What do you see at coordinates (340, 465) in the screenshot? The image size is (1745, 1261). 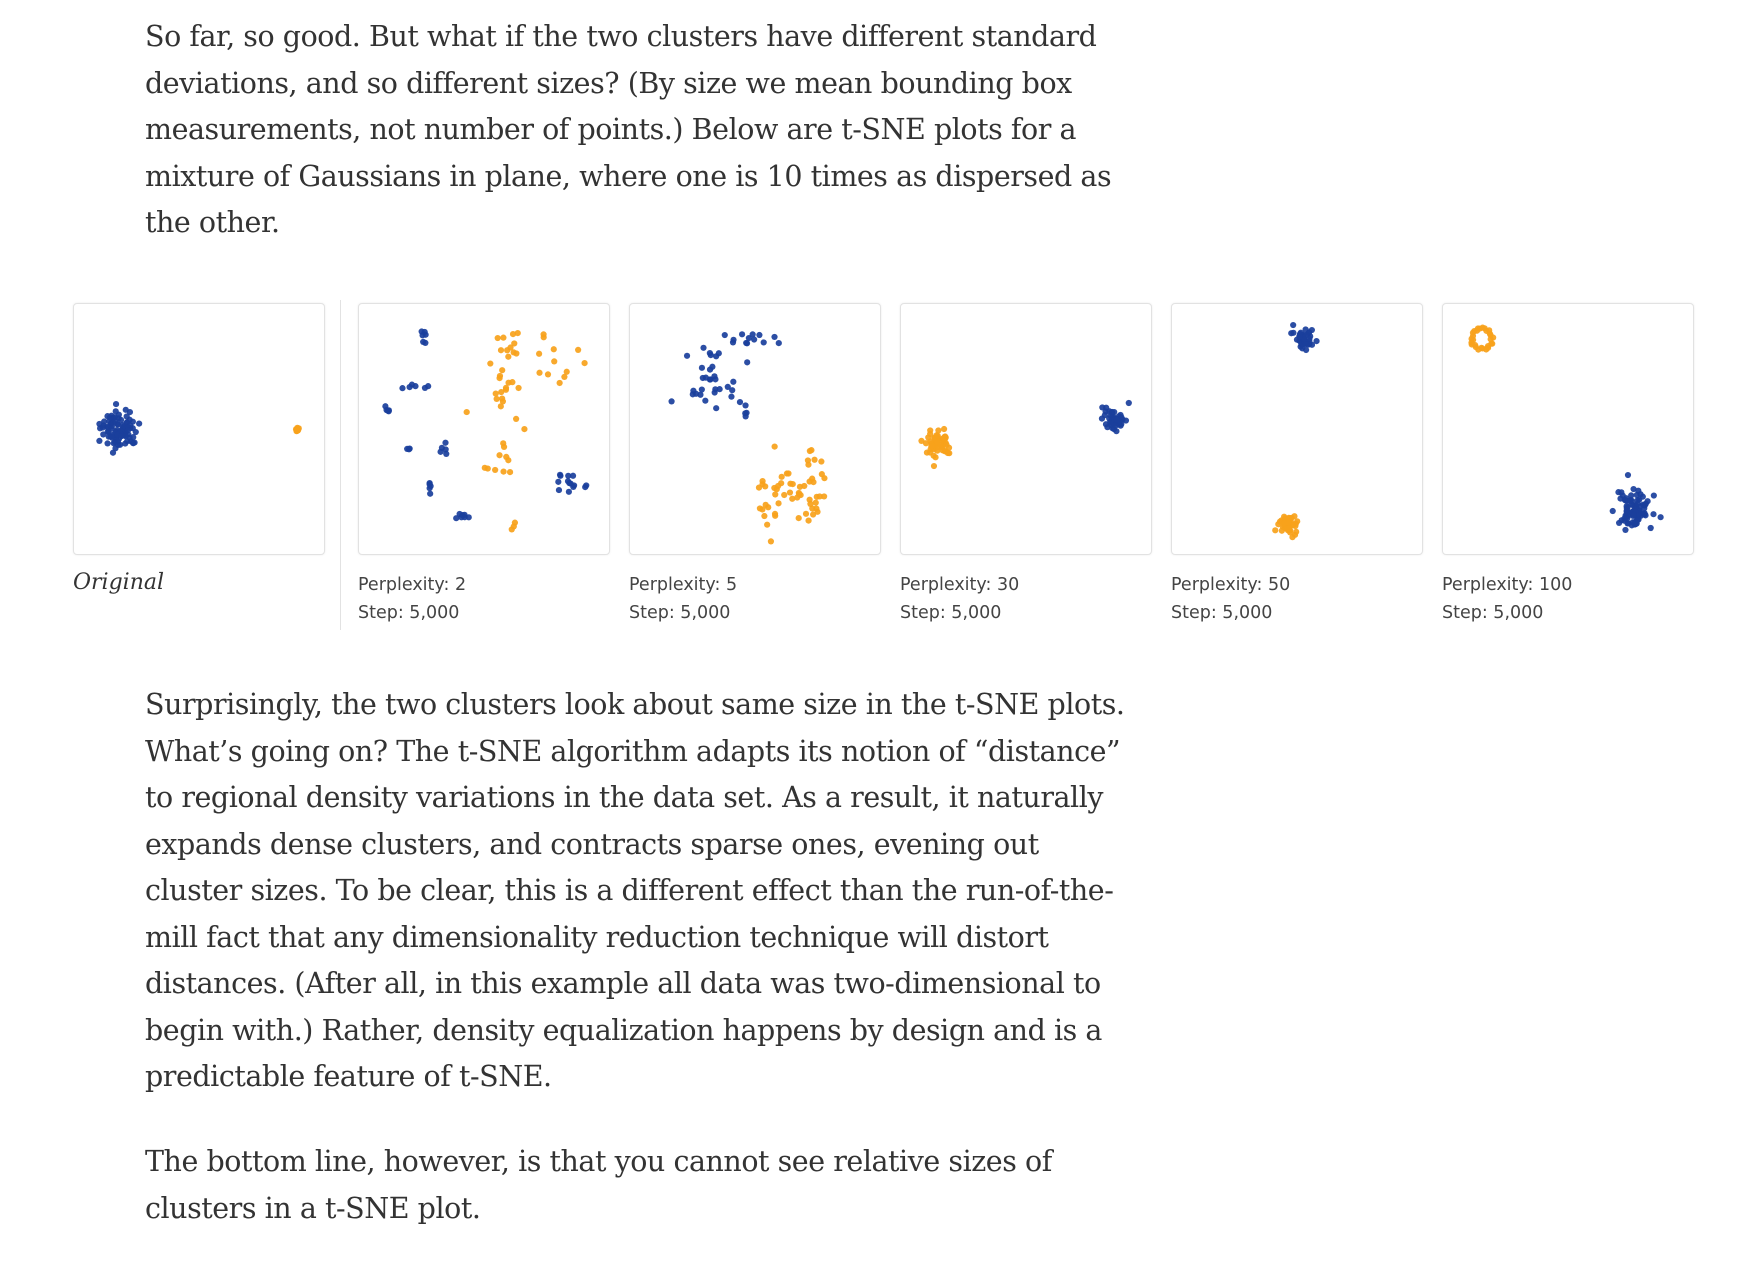 I see `divider` at bounding box center [340, 465].